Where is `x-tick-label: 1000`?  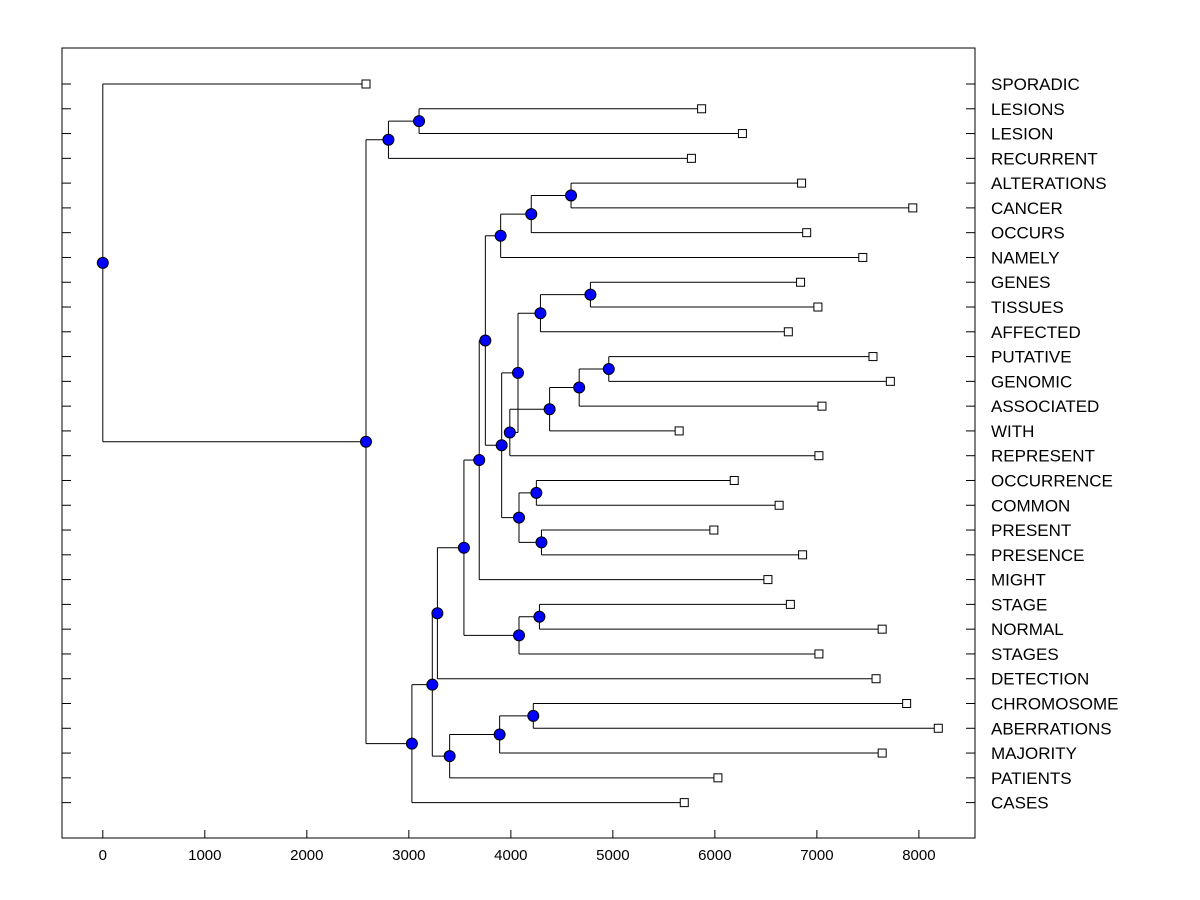 x-tick-label: 1000 is located at coordinates (204, 855).